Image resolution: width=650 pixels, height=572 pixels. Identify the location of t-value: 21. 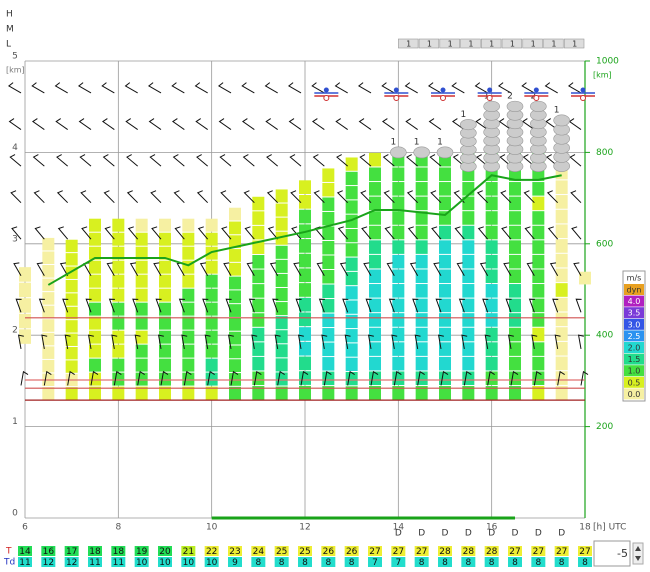
(188, 552).